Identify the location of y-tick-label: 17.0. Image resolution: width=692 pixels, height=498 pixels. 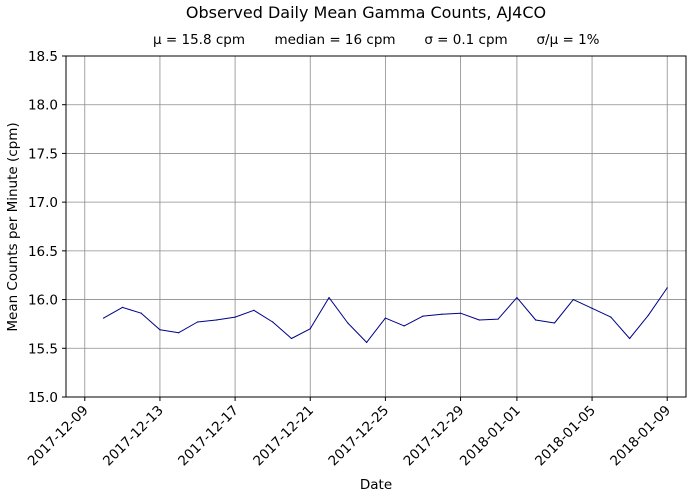
(43, 203).